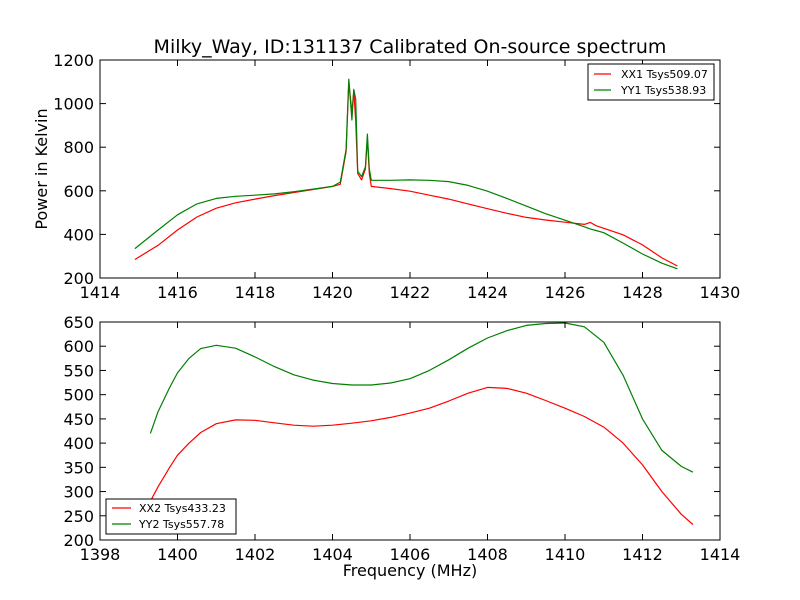 The width and height of the screenshot is (800, 600). Describe the element at coordinates (73, 60) in the screenshot. I see `top-y-tick-label: 1200` at that location.